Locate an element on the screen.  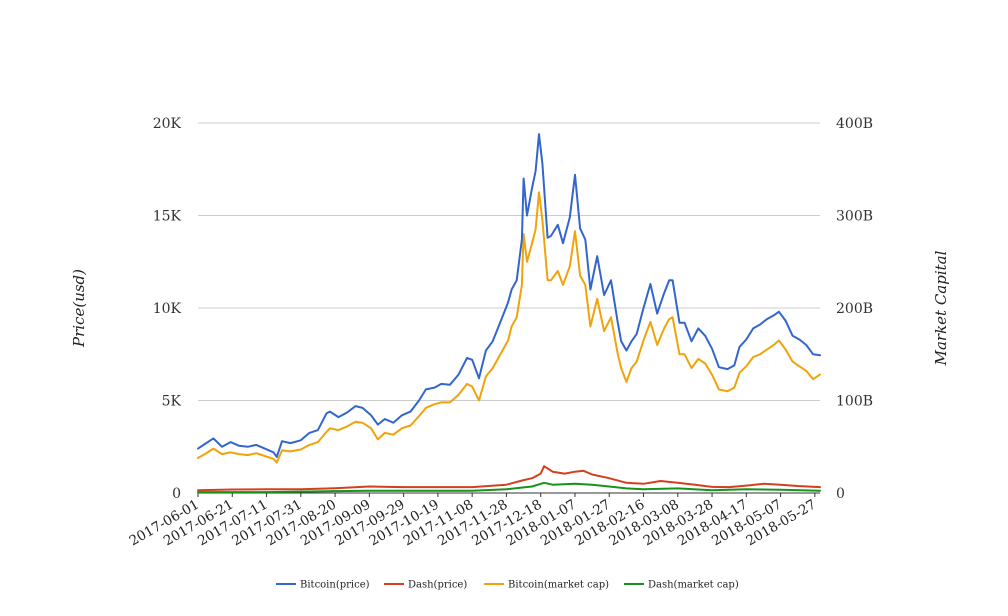
left-axis-title: Price(usd) is located at coordinates (79, 308).